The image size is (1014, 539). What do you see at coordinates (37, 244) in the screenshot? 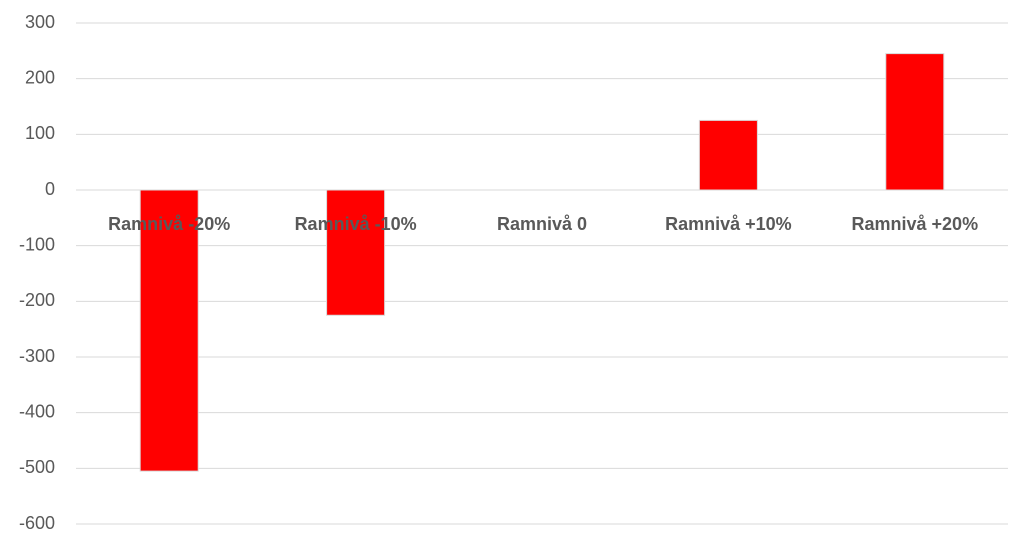
I see `y-tick-label: -100` at bounding box center [37, 244].